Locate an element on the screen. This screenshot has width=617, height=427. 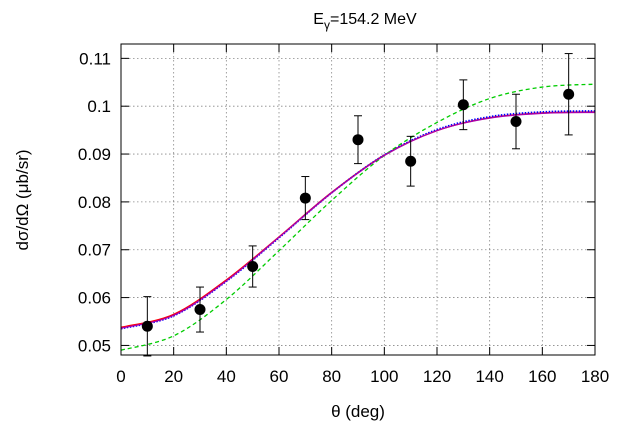
x-tick-label: 100 is located at coordinates (384, 376).